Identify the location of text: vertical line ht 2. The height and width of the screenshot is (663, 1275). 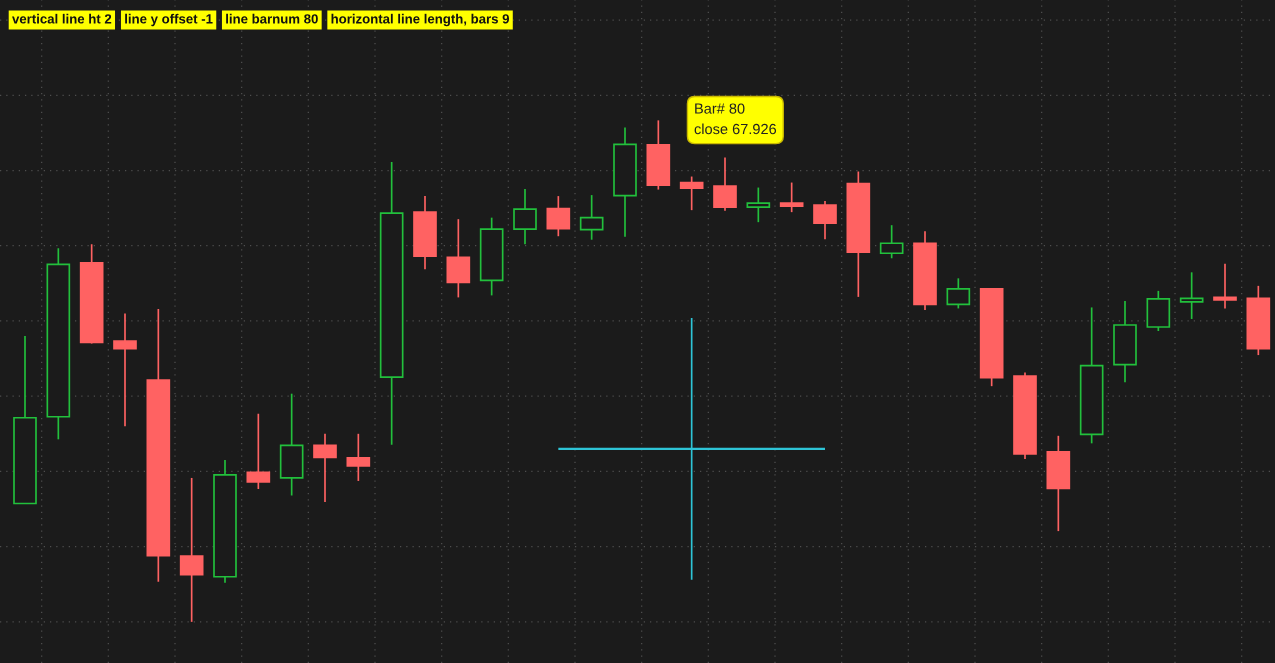
(62, 18).